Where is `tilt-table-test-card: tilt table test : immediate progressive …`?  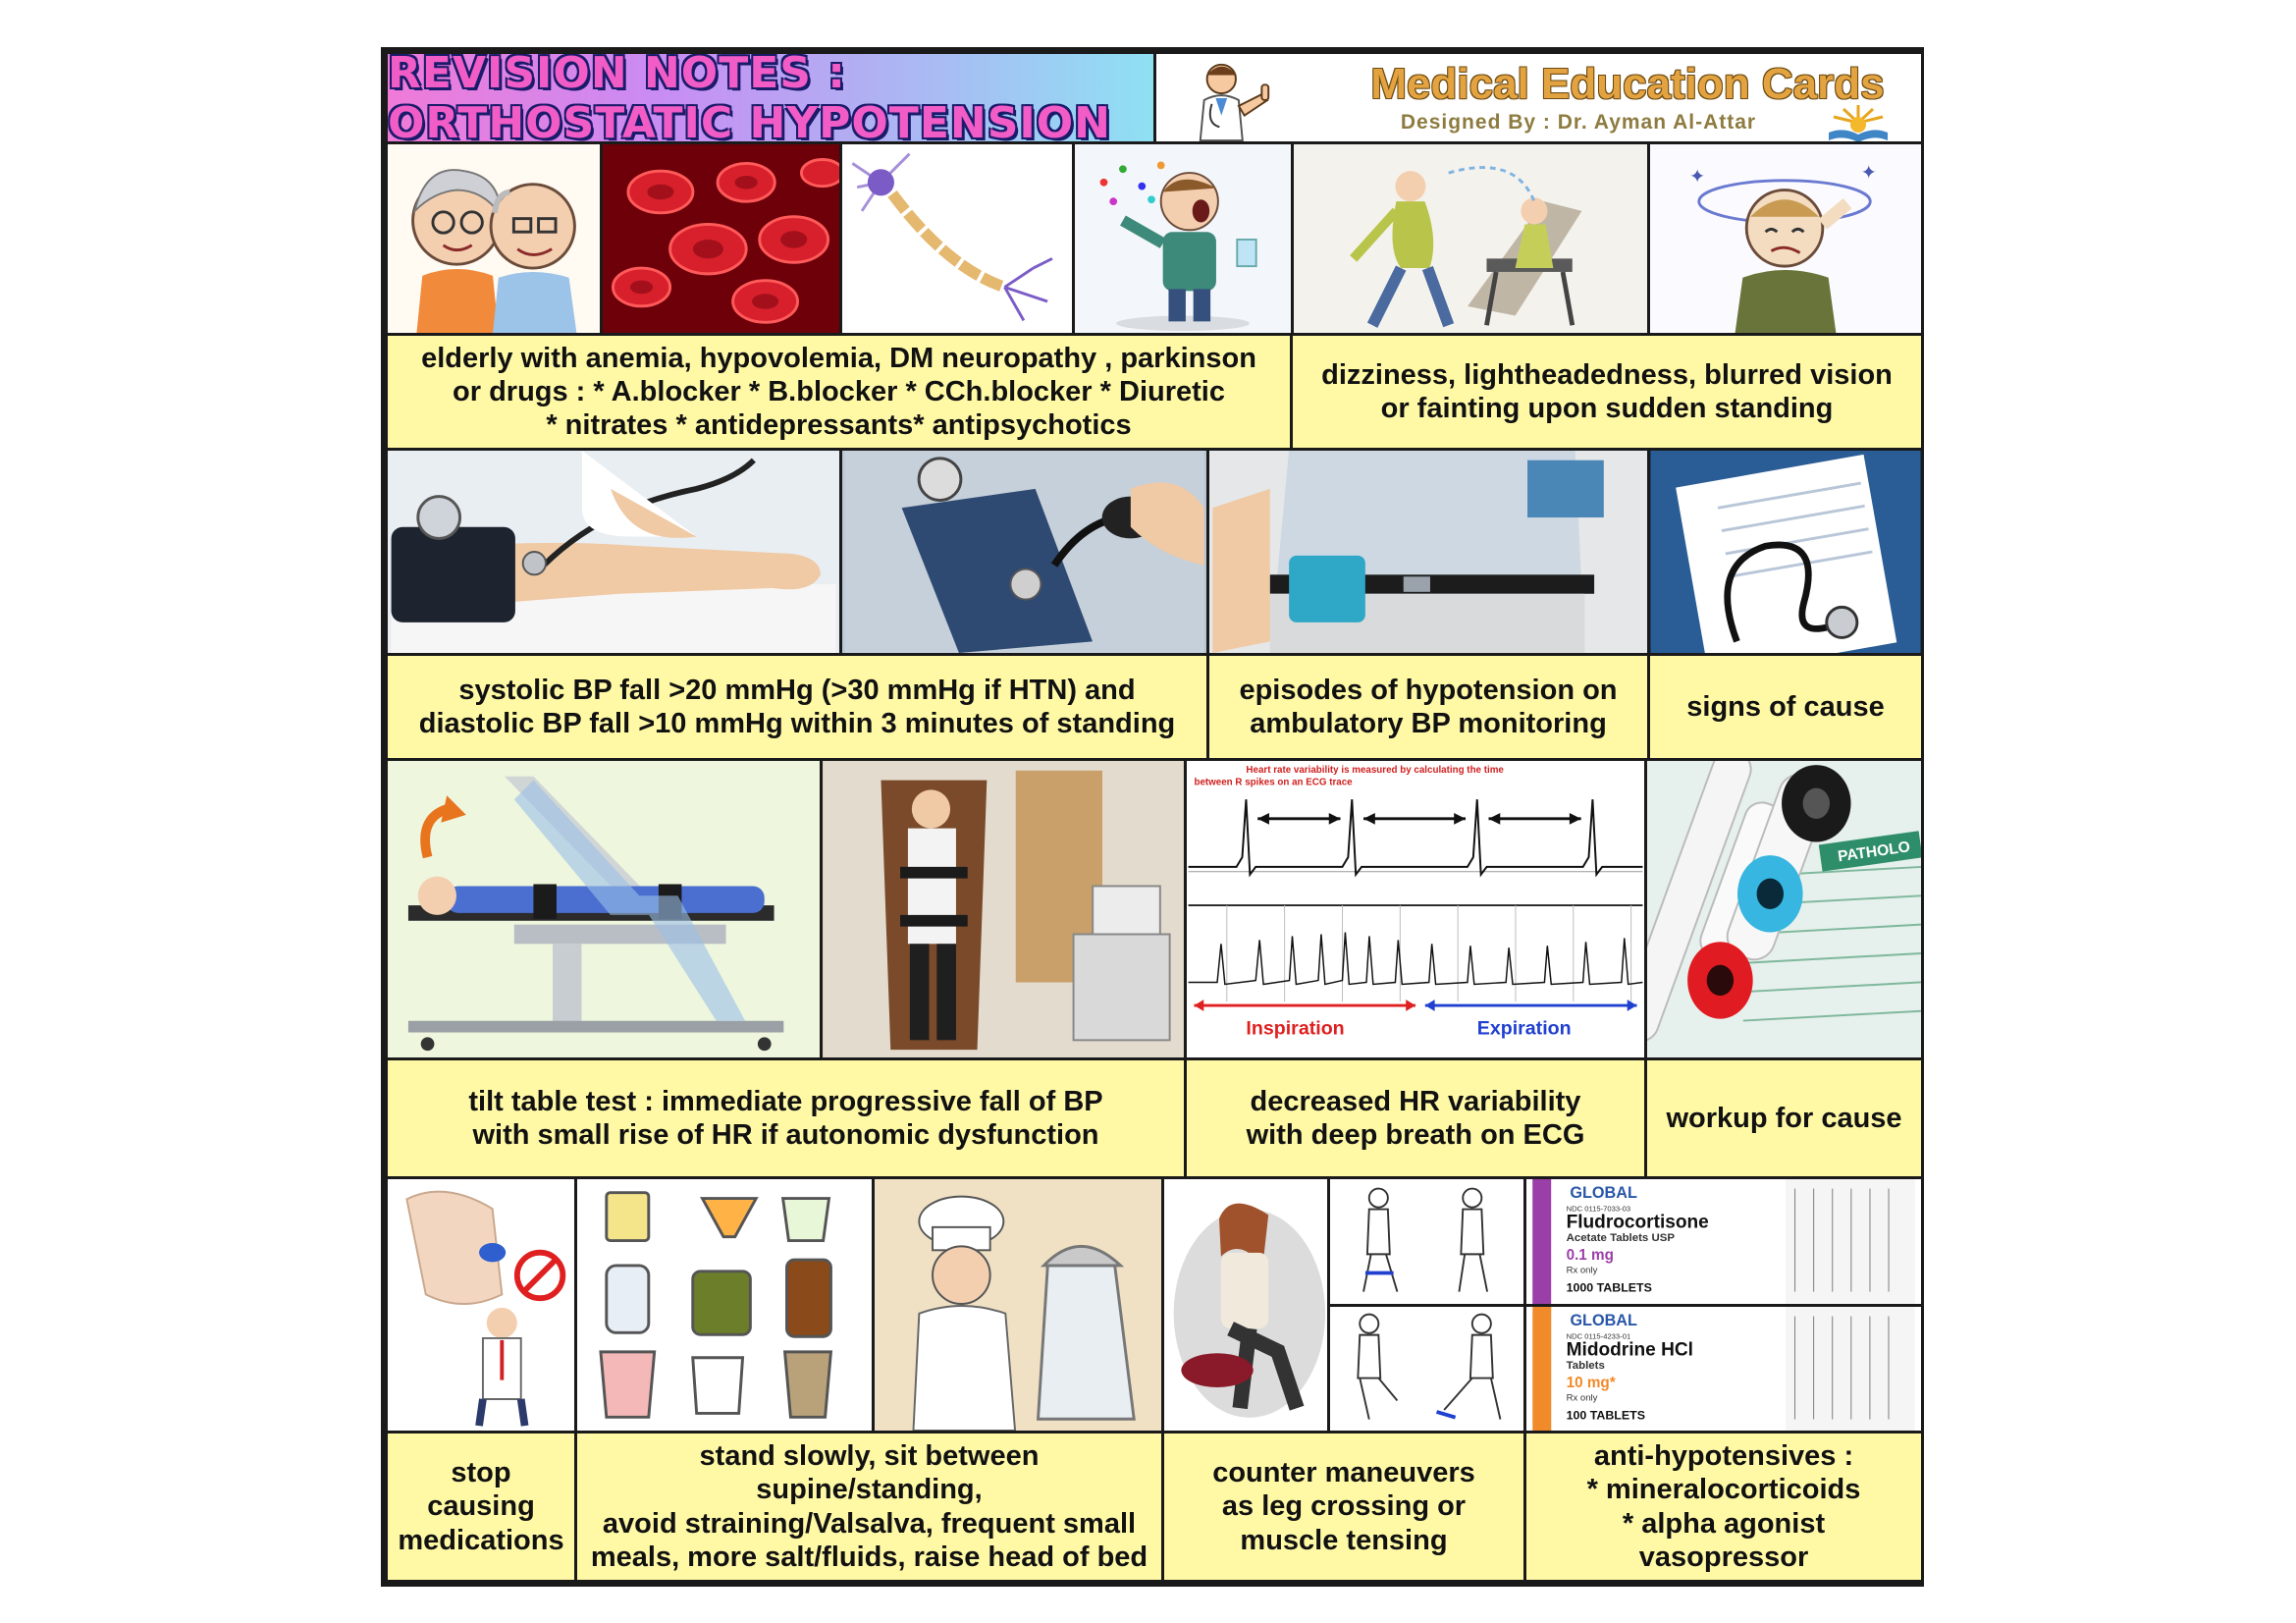 tilt-table-test-card: tilt table test : immediate progressive … is located at coordinates (786, 1118).